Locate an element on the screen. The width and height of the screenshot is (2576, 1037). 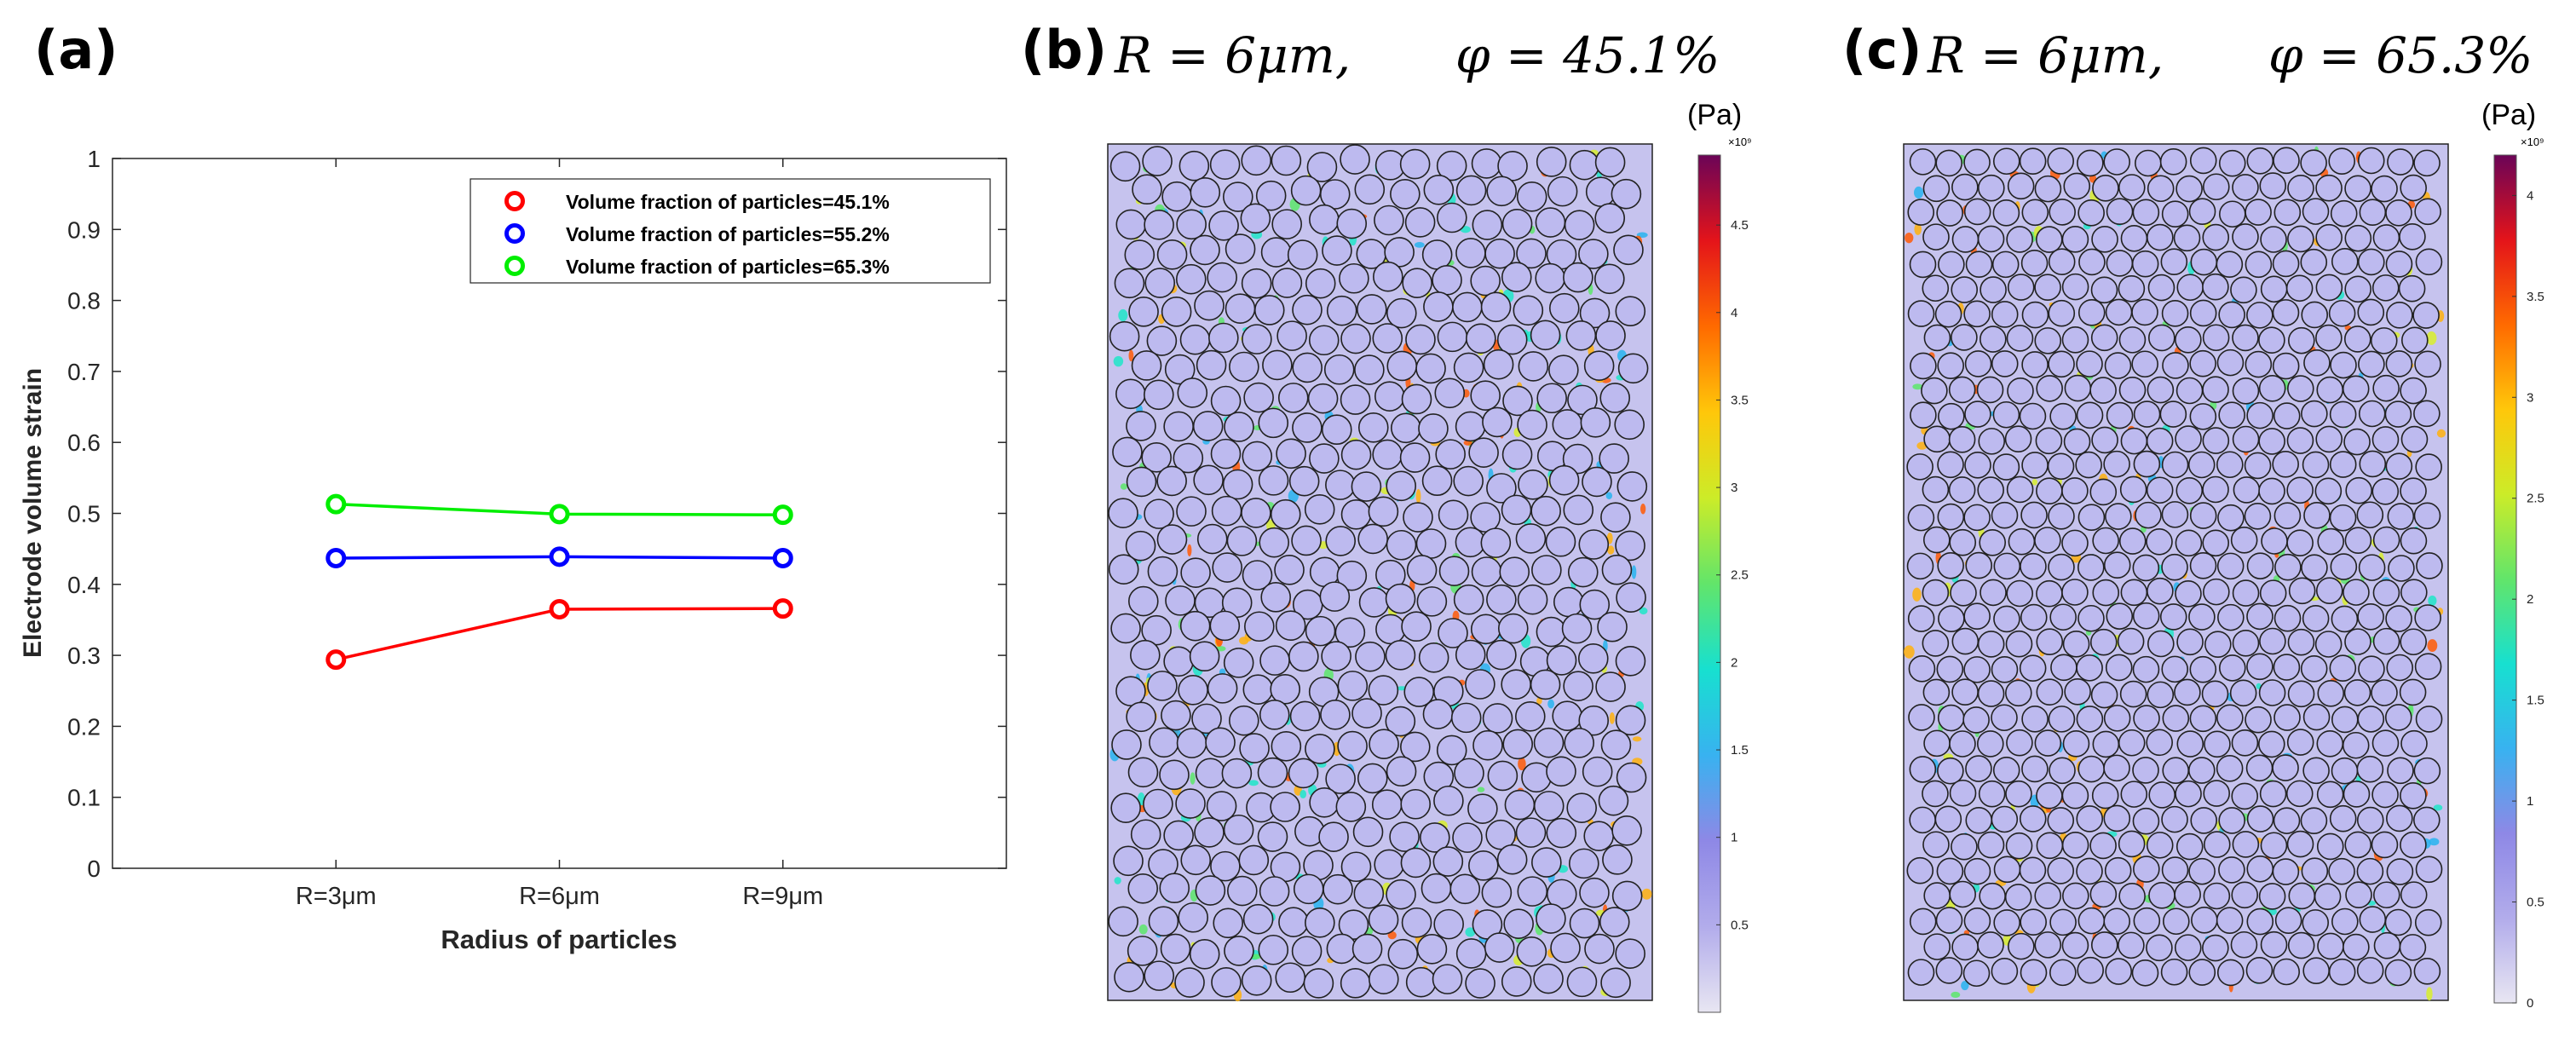
y-tick-label: 0.7 is located at coordinates (84, 372).